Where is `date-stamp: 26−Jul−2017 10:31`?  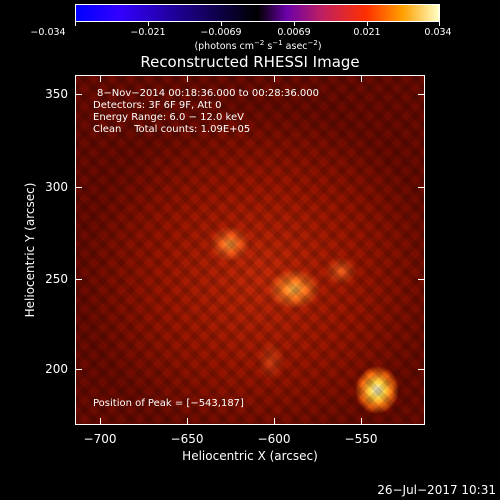
date-stamp: 26−Jul−2017 10:31 is located at coordinates (436, 490).